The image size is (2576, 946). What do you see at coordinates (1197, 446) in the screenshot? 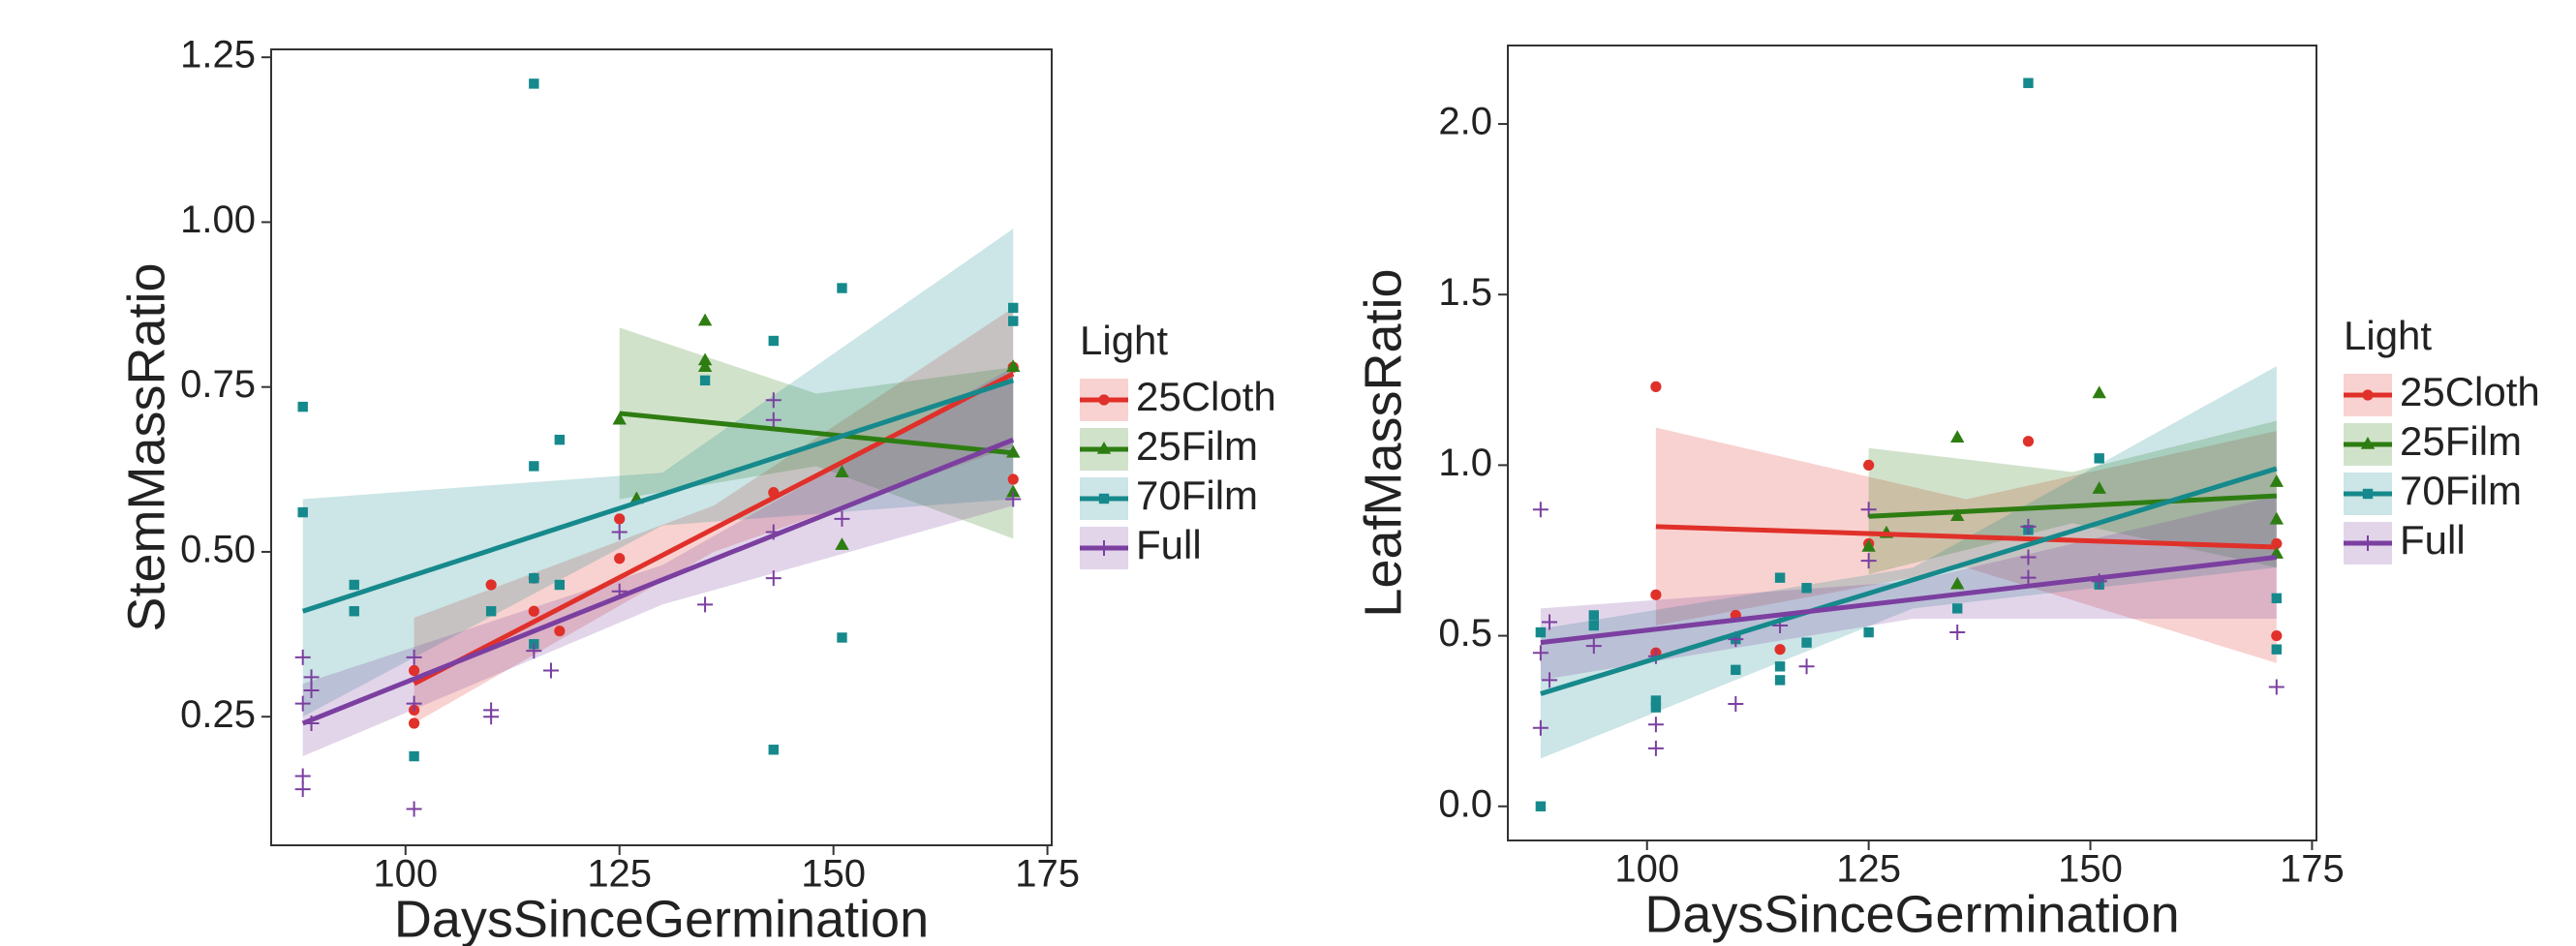
I see `legend-label: 25Film` at bounding box center [1197, 446].